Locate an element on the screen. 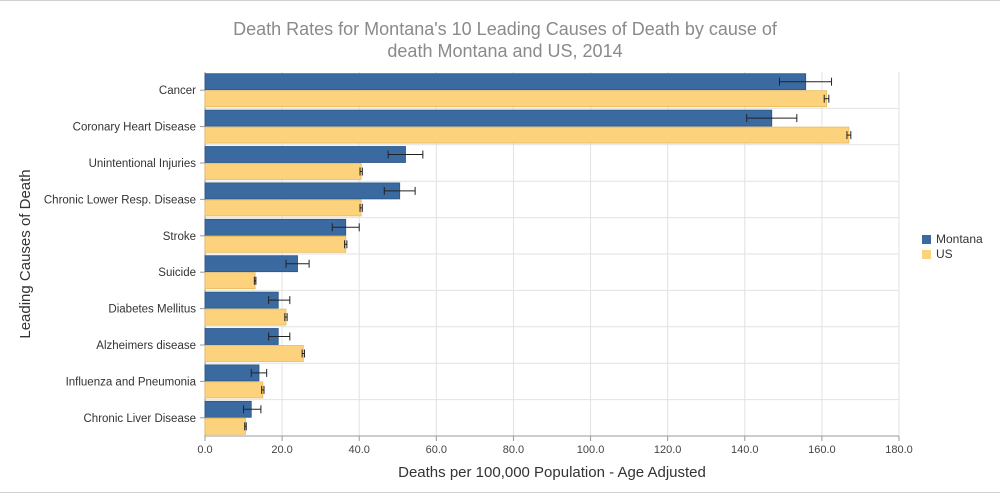 The height and width of the screenshot is (493, 1000). legend-swatch-us is located at coordinates (926, 254).